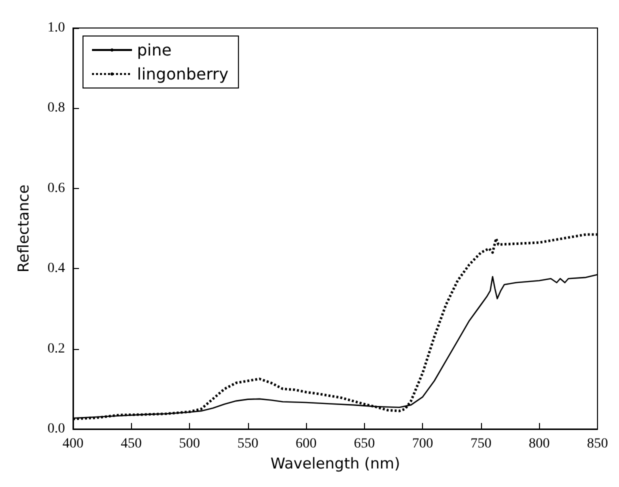 The height and width of the screenshot is (487, 619). Describe the element at coordinates (189, 444) in the screenshot. I see `x-tick-label: 500` at that location.